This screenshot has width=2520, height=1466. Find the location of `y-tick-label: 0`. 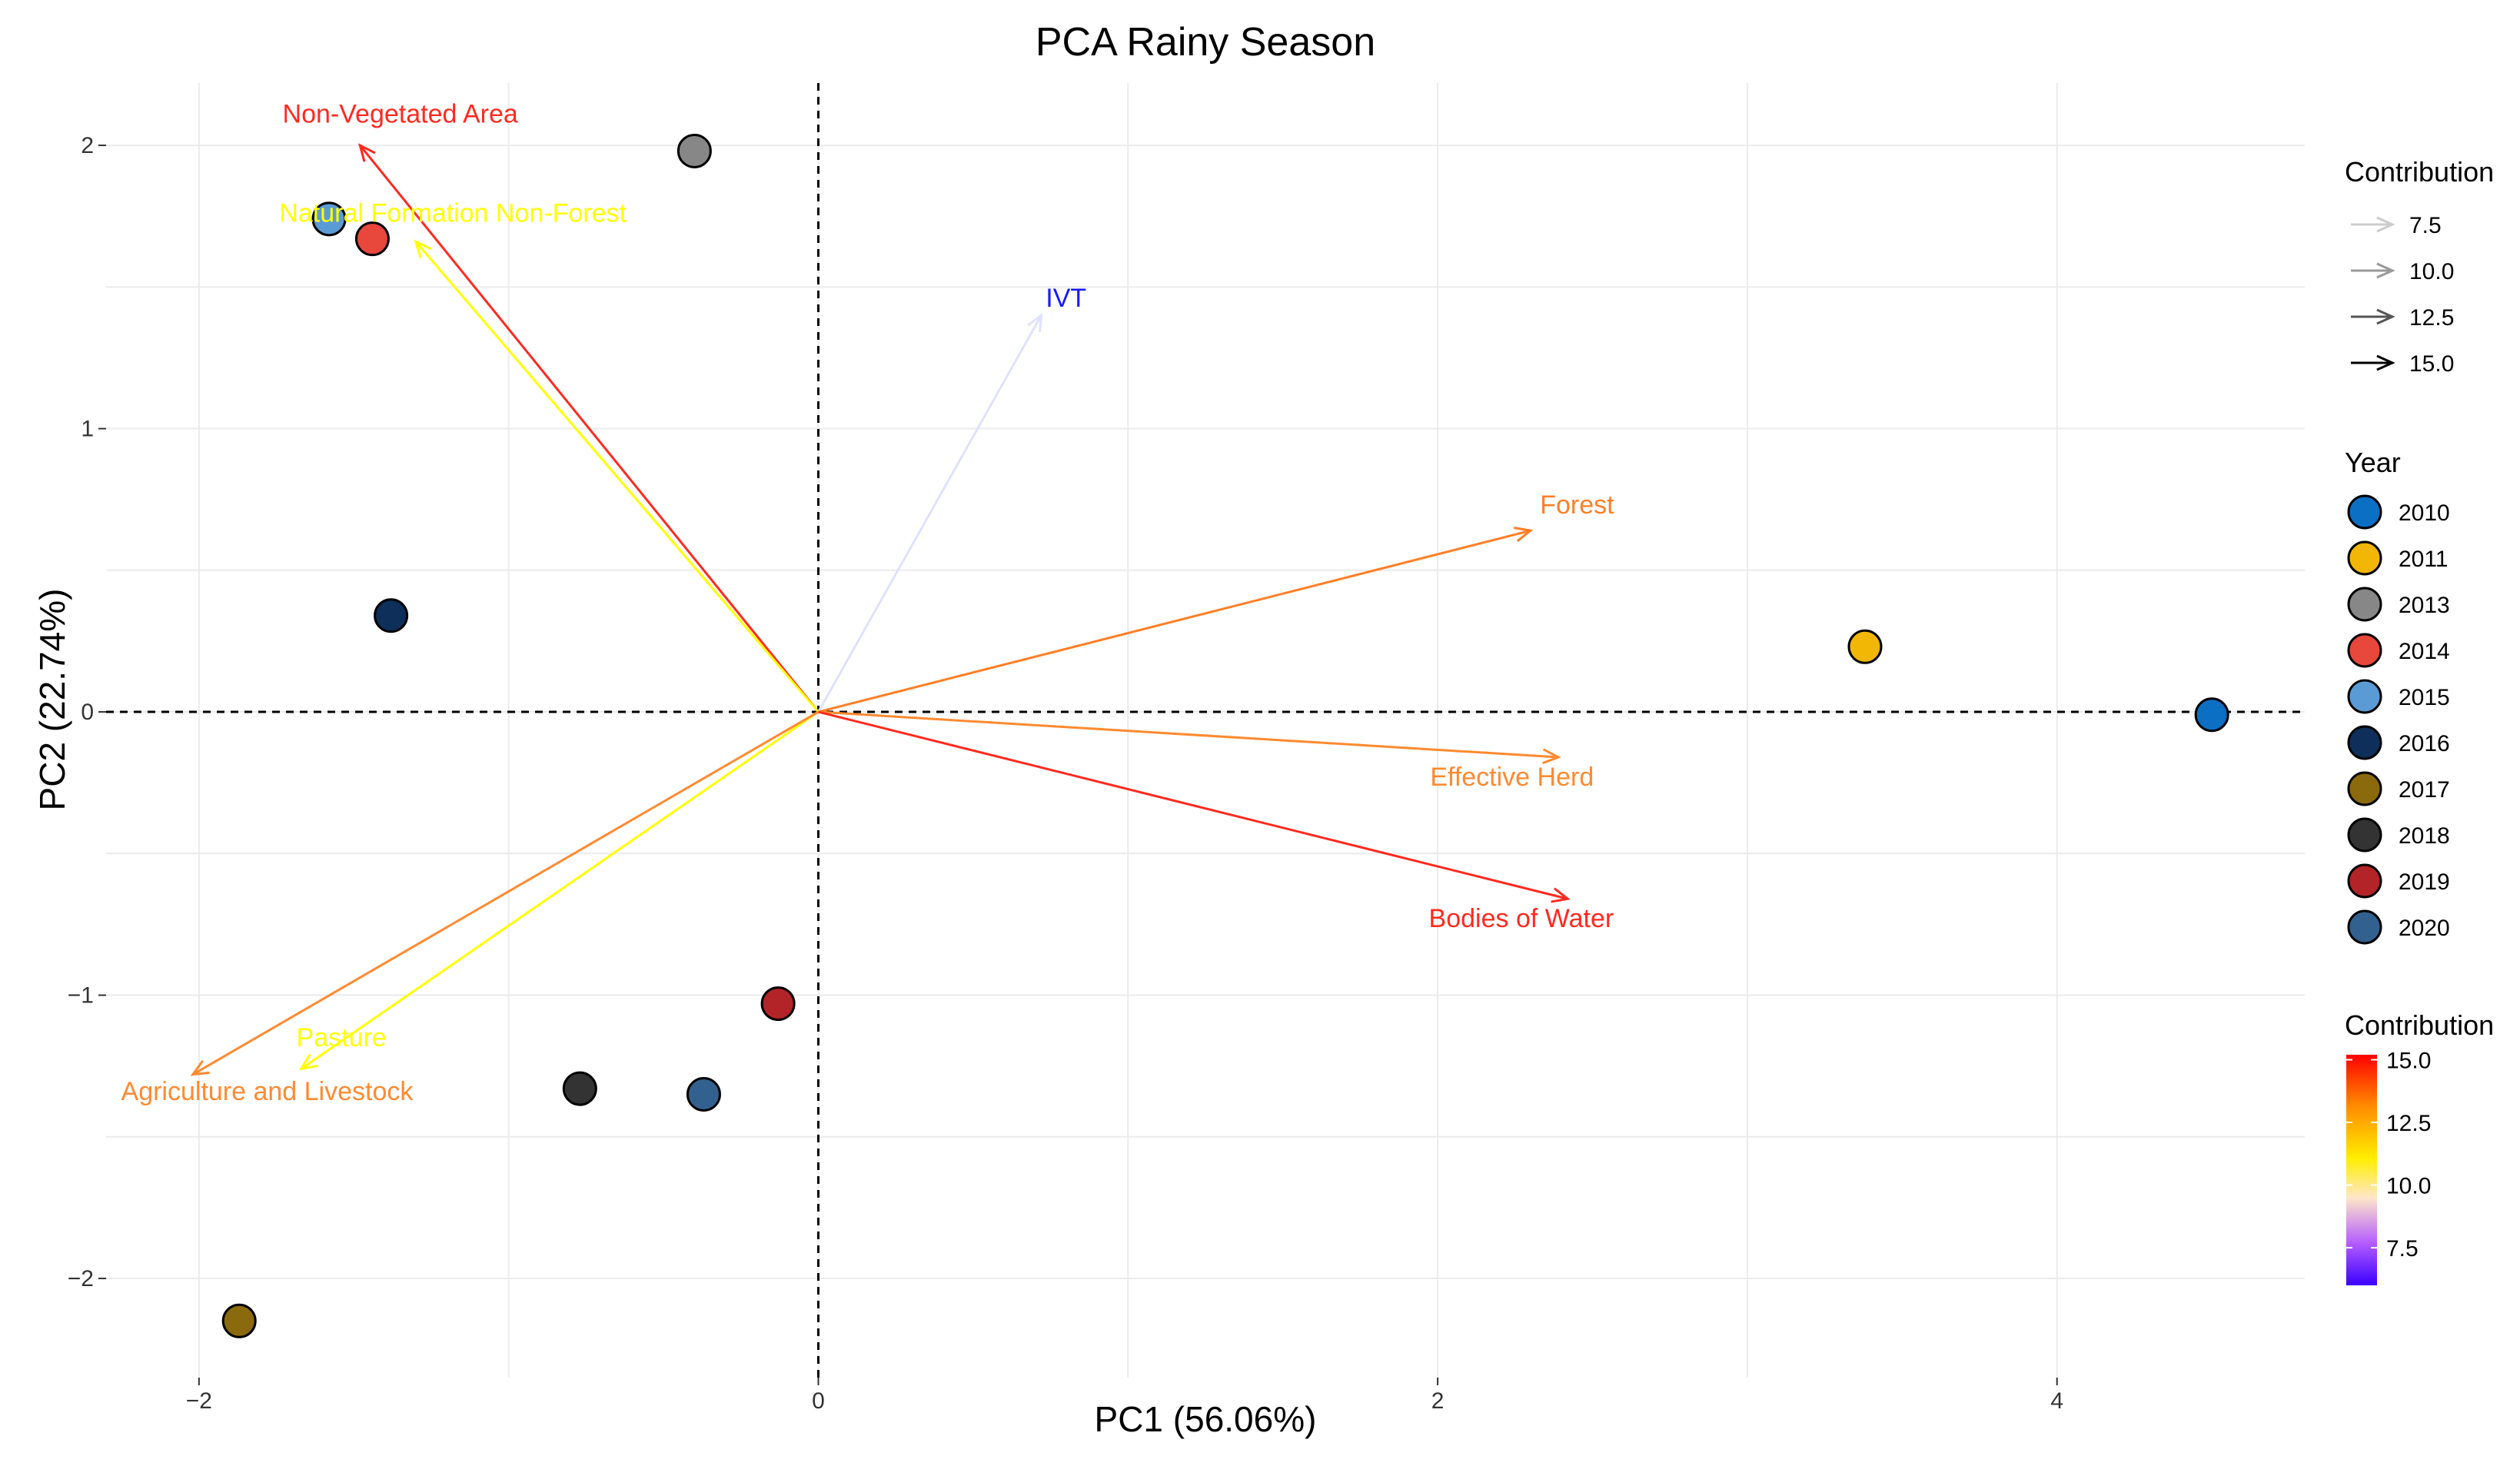

y-tick-label: 0 is located at coordinates (87, 712).